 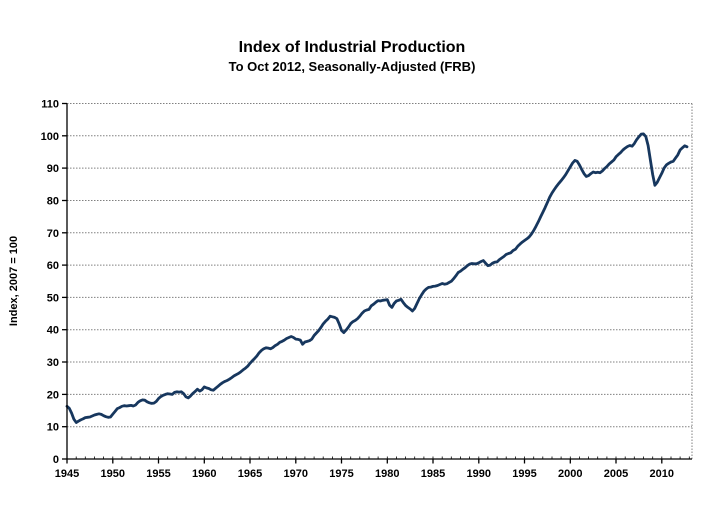 What do you see at coordinates (352, 47) in the screenshot?
I see `chart-title: Index of Industrial Production` at bounding box center [352, 47].